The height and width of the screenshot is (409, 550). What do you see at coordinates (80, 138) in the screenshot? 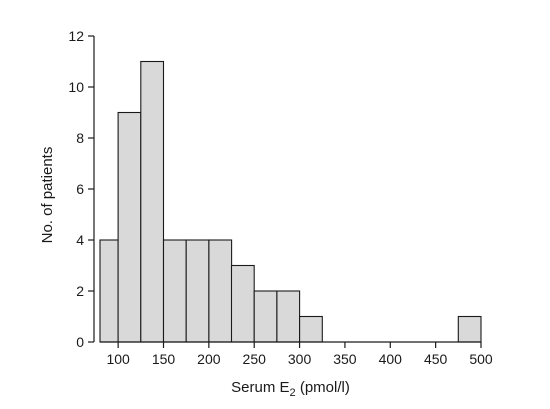
I see `y-tick-label-8: 8` at bounding box center [80, 138].